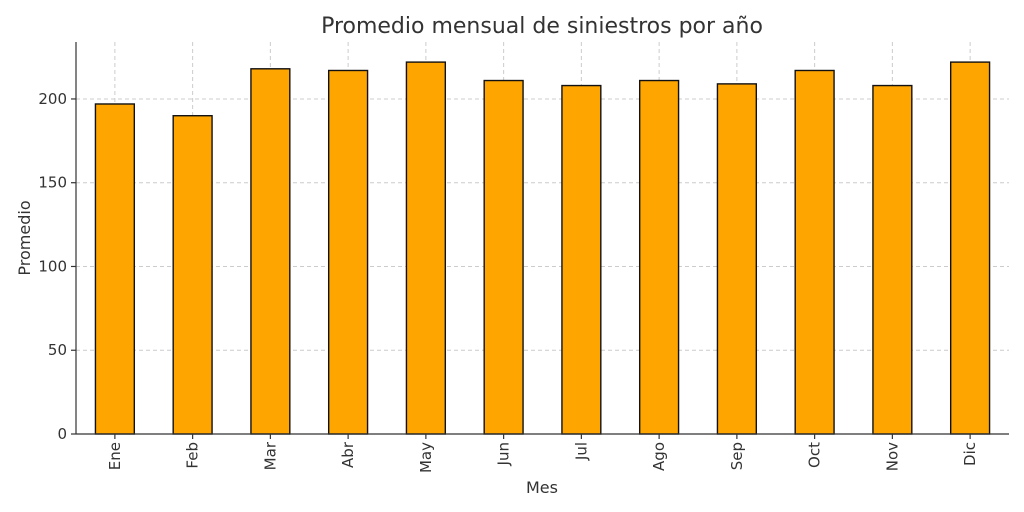 The image size is (1024, 512). I want to click on y-axis-label: Promedio, so click(24, 237).